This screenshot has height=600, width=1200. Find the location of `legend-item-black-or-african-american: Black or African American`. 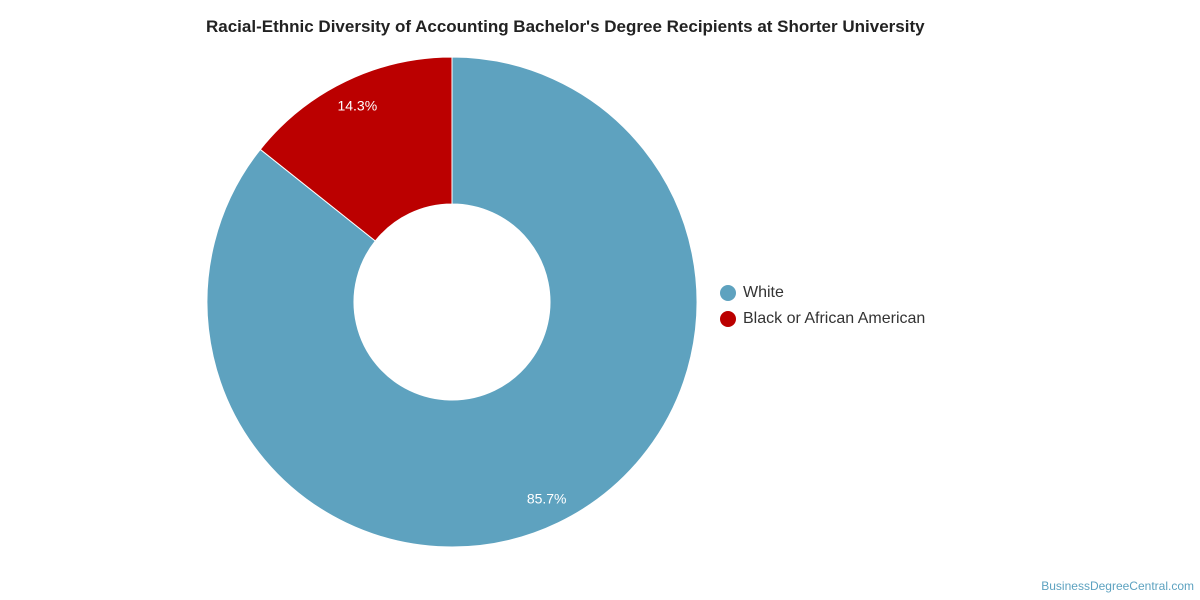

legend-item-black-or-african-american: Black or African American is located at coordinates (822, 319).